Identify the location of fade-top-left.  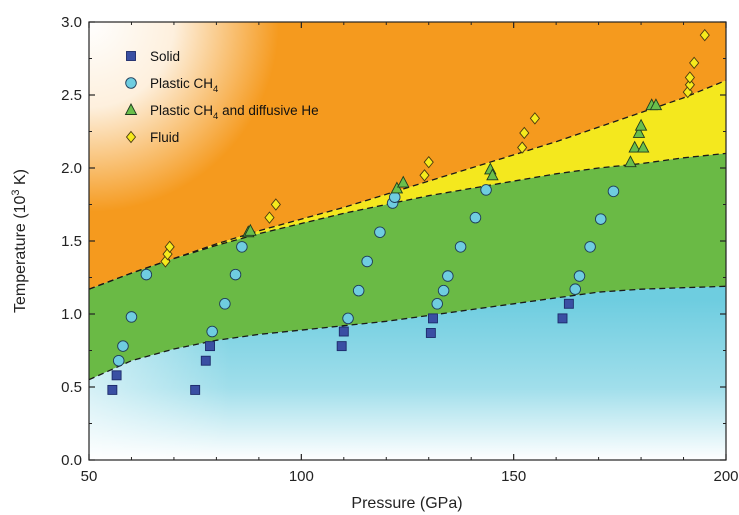
(209, 122).